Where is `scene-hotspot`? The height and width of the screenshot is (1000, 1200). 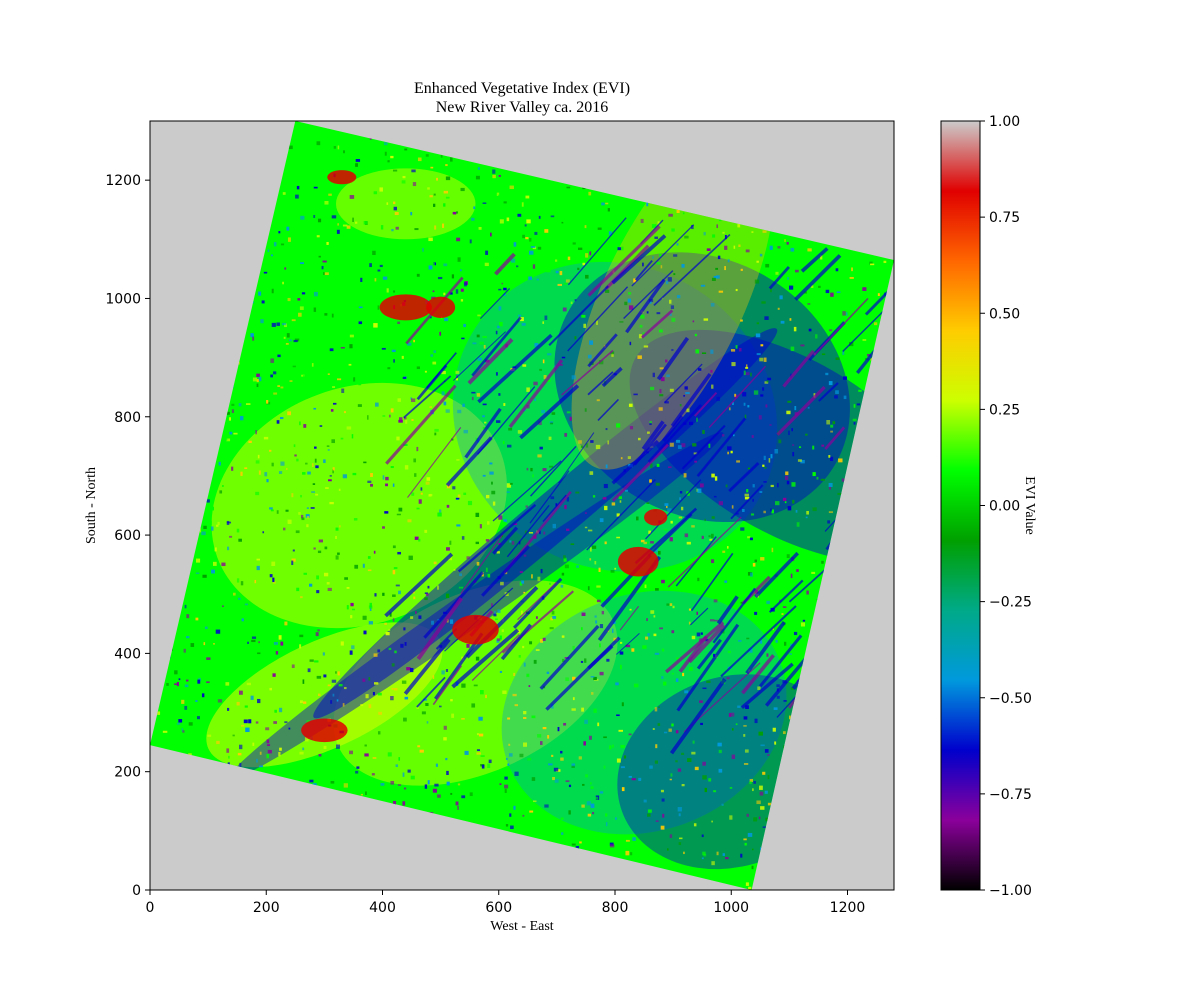
scene-hotspot is located at coordinates (475, 629).